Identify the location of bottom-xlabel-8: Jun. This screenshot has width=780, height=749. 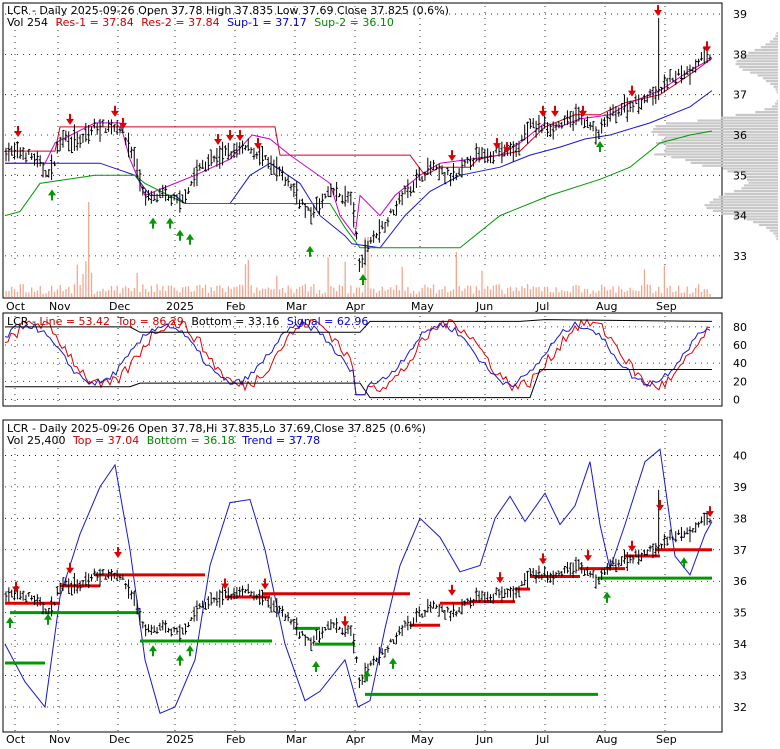
(484, 739).